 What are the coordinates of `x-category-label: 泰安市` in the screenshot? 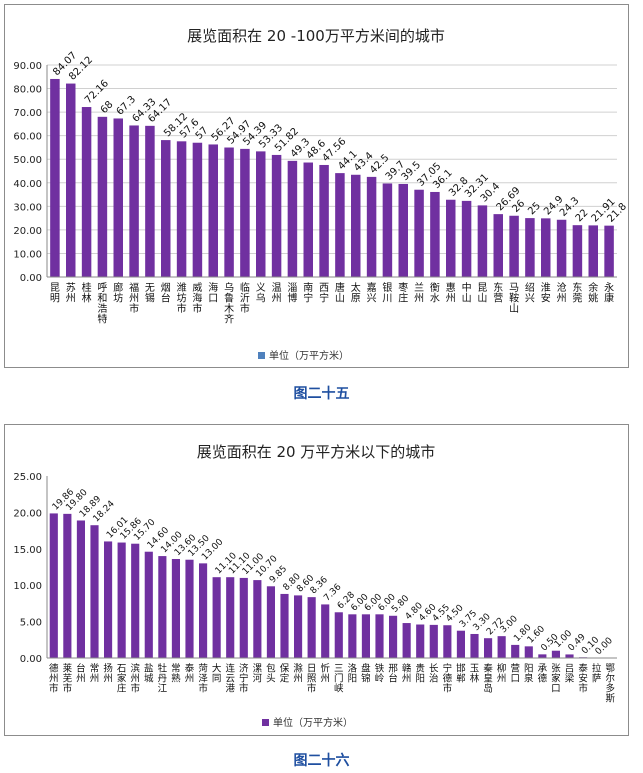 It's located at (583, 679).